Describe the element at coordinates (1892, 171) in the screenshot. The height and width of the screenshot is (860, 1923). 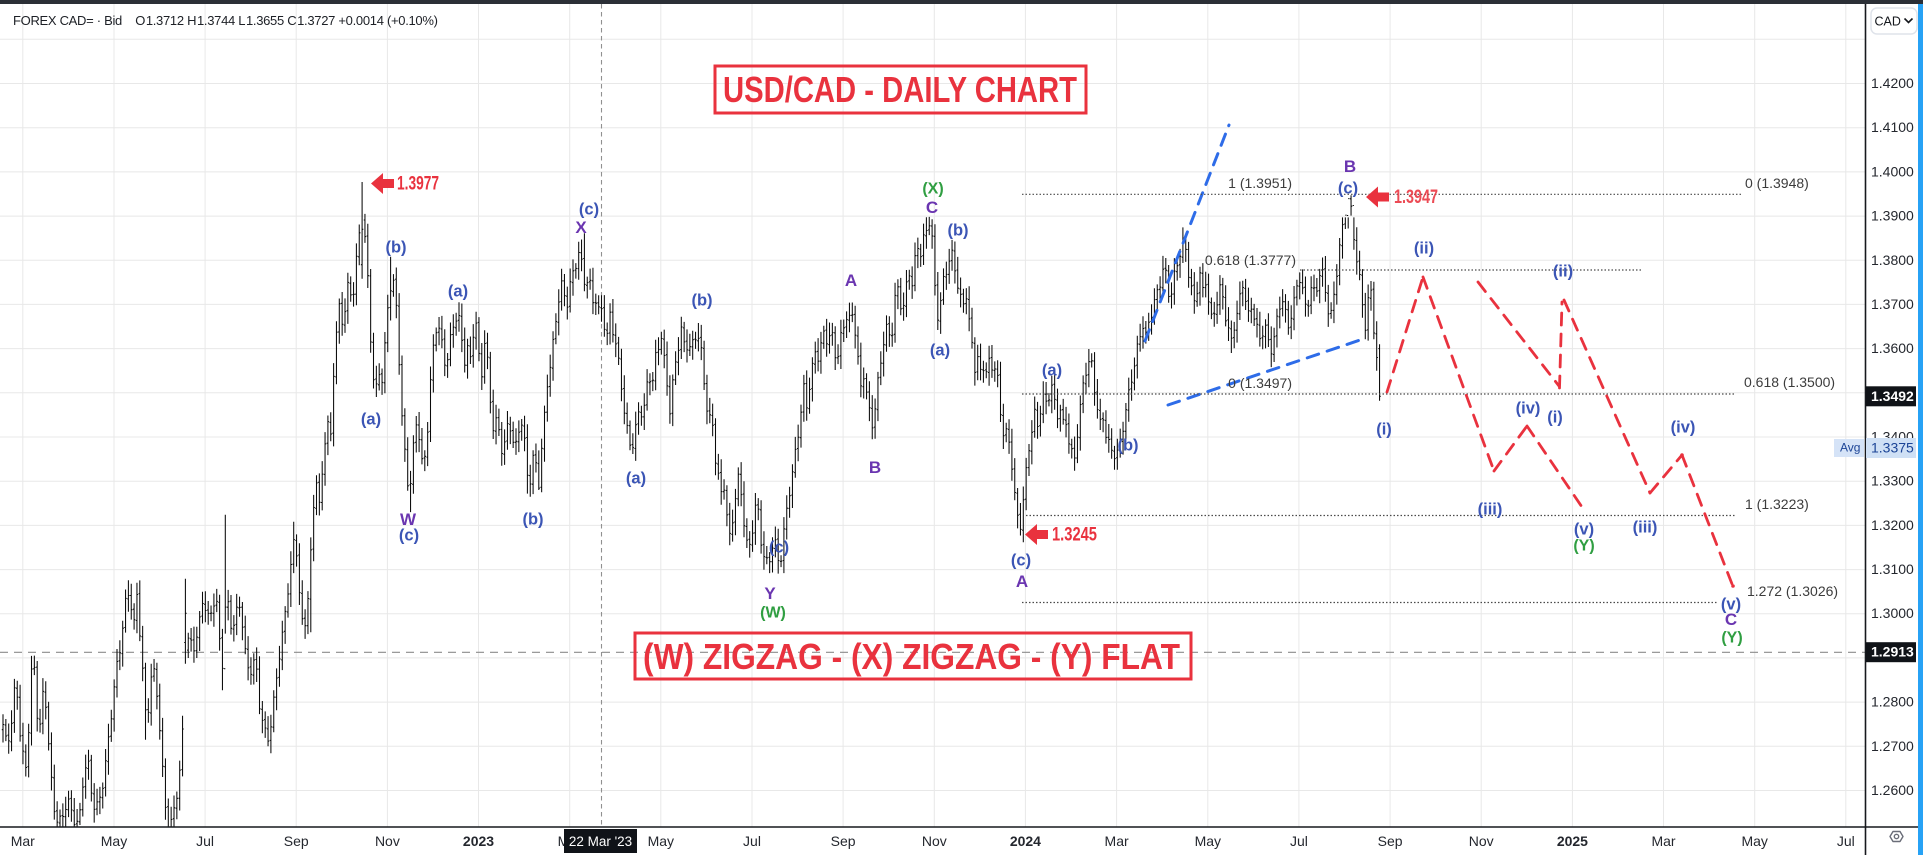
I see `svg-text: 1.4000` at that location.